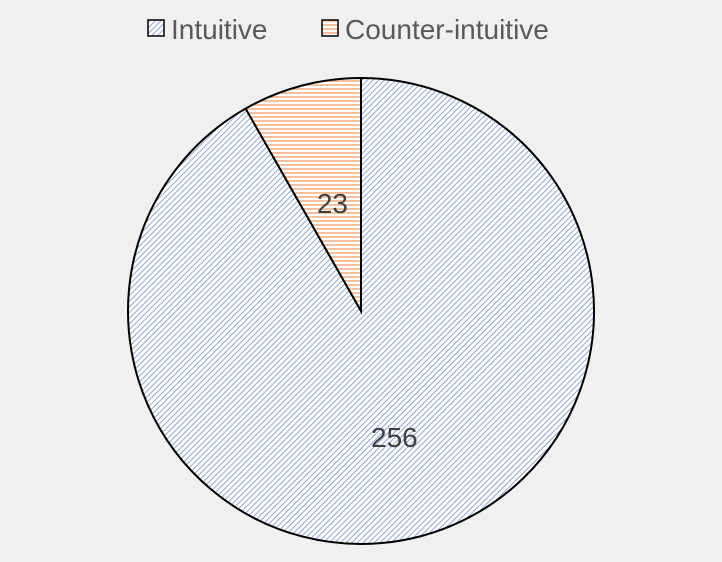 The width and height of the screenshot is (722, 562). What do you see at coordinates (332, 203) in the screenshot?
I see `data-label-counter-intuitive: 23` at bounding box center [332, 203].